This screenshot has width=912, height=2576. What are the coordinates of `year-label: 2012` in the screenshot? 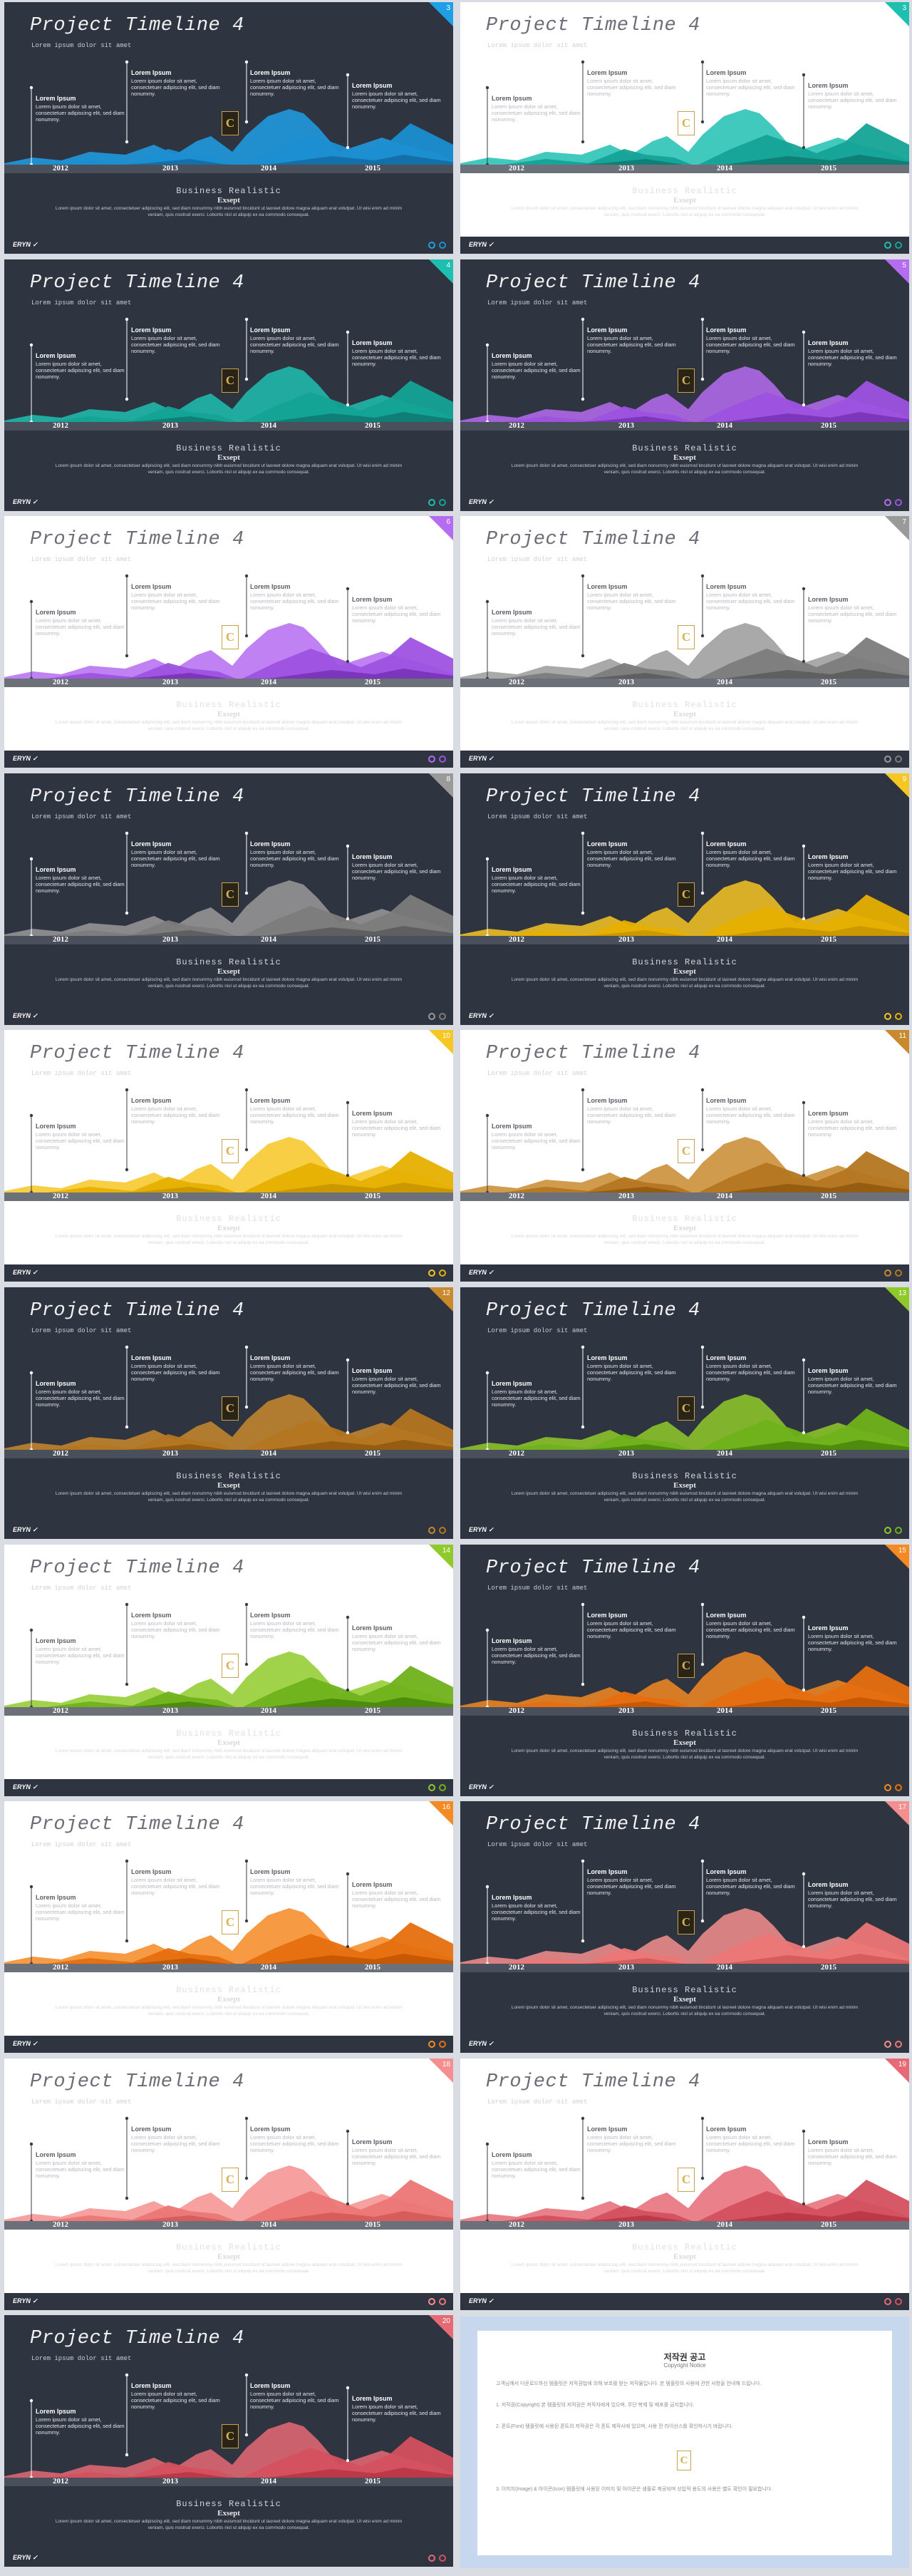 It's located at (516, 2224).